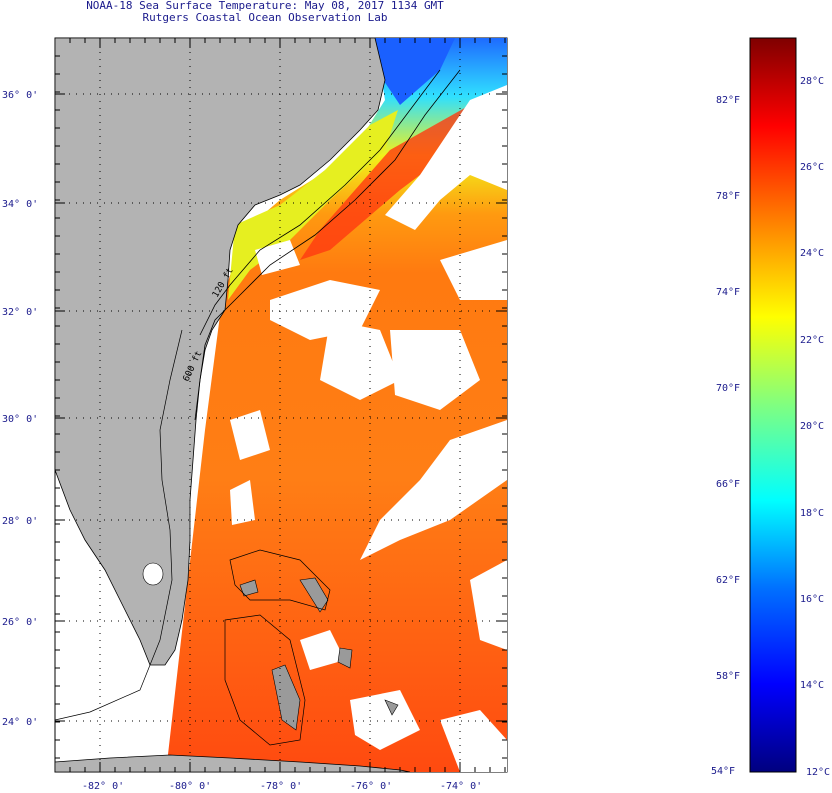  Describe the element at coordinates (728, 100) in the screenshot. I see `f-label-82: 82°F` at that location.